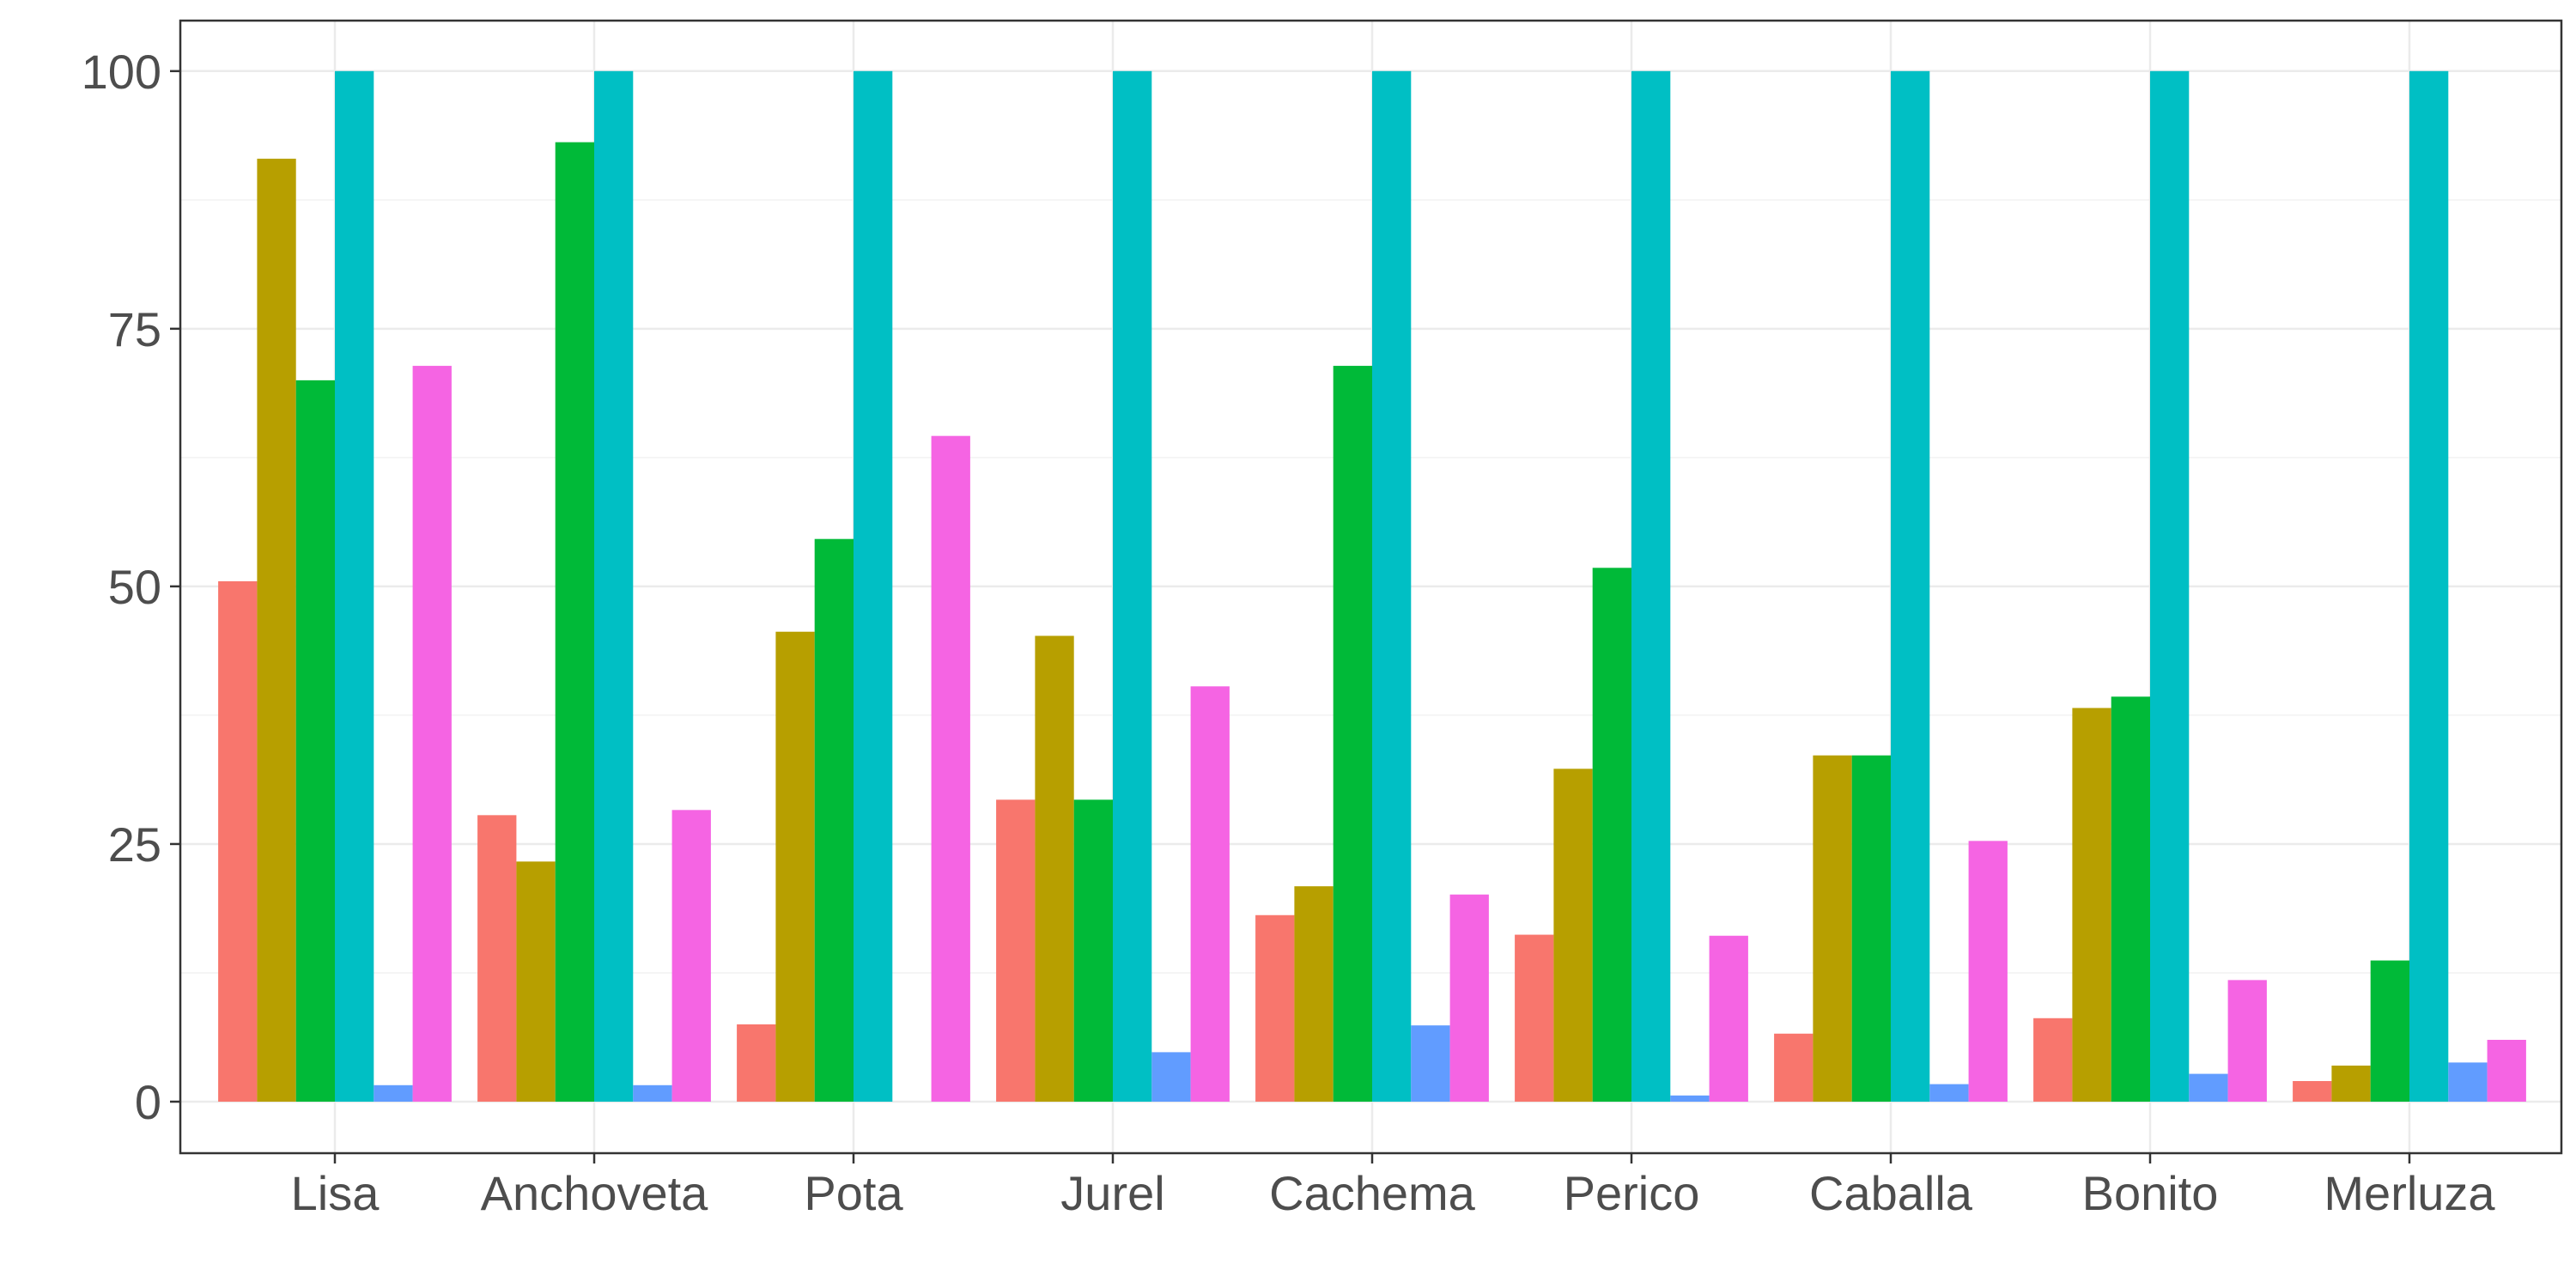 This screenshot has width=2576, height=1288. What do you see at coordinates (2150, 1193) in the screenshot?
I see `x-tick-label: Bonito` at bounding box center [2150, 1193].